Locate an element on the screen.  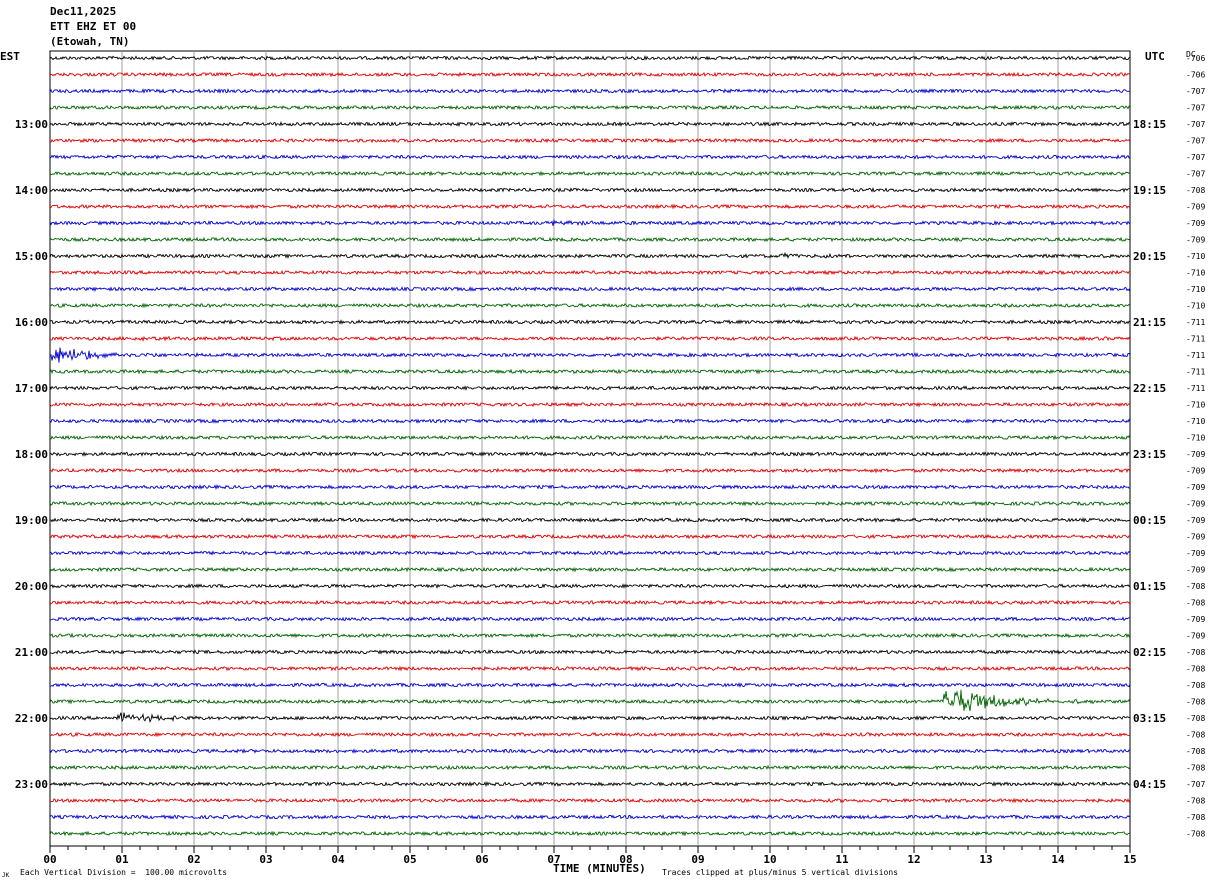
left-hour-label: 23:00 is located at coordinates (31, 784).